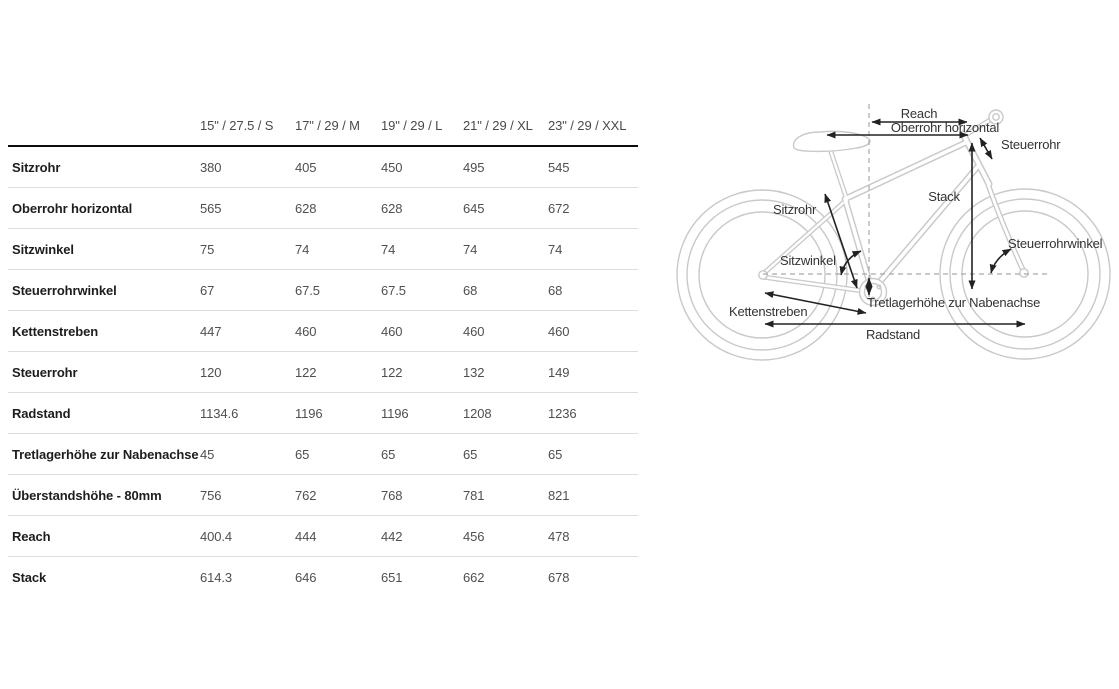 Image resolution: width=1119 pixels, height=689 pixels. I want to click on geometry-value: 678, so click(593, 576).